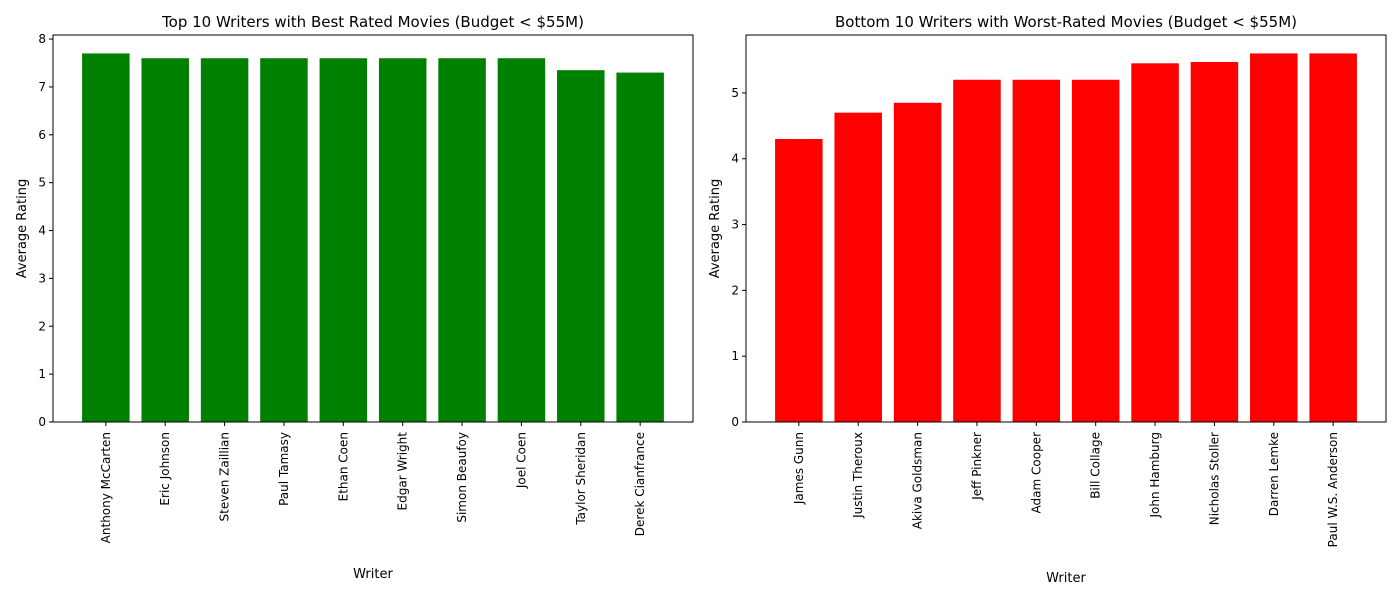 Image resolution: width=1400 pixels, height=600 pixels. I want to click on x-tick-label: Jeff Pinkner, so click(977, 466).